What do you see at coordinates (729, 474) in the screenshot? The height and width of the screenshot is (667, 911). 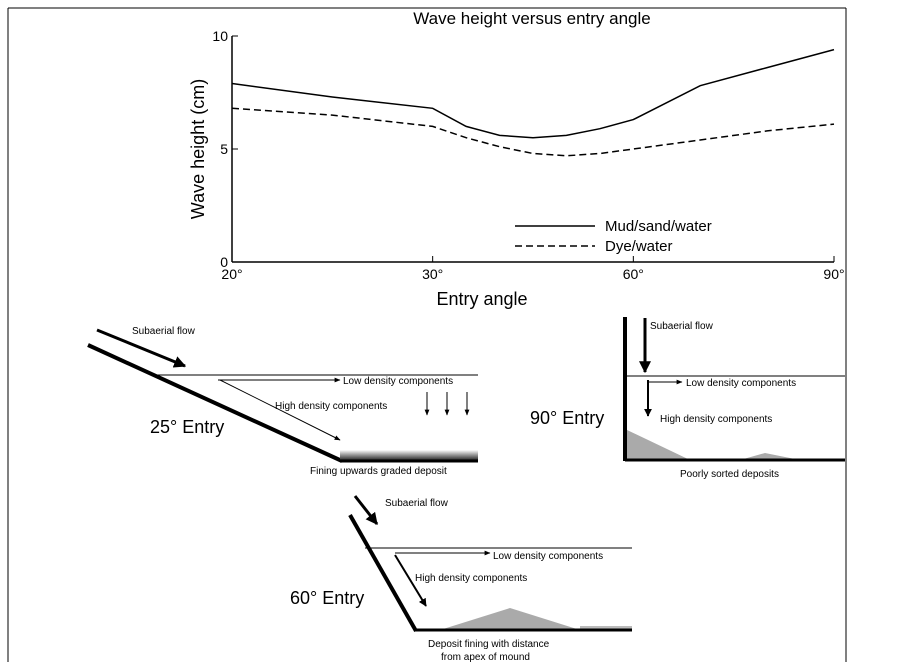 I see `label: Poorly sorted deposits` at bounding box center [729, 474].